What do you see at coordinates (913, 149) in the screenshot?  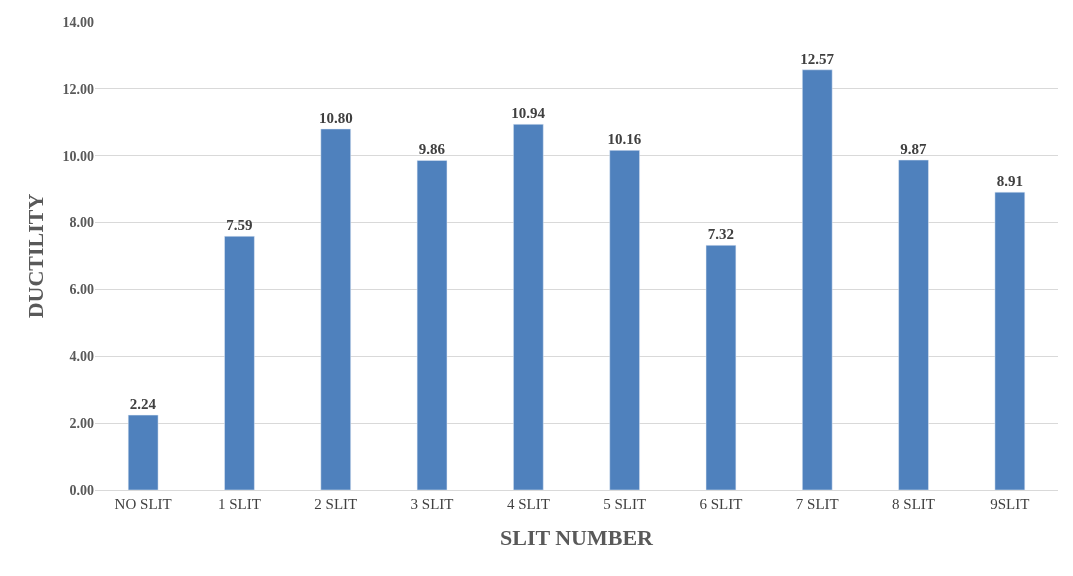 I see `data-label: 9.87` at bounding box center [913, 149].